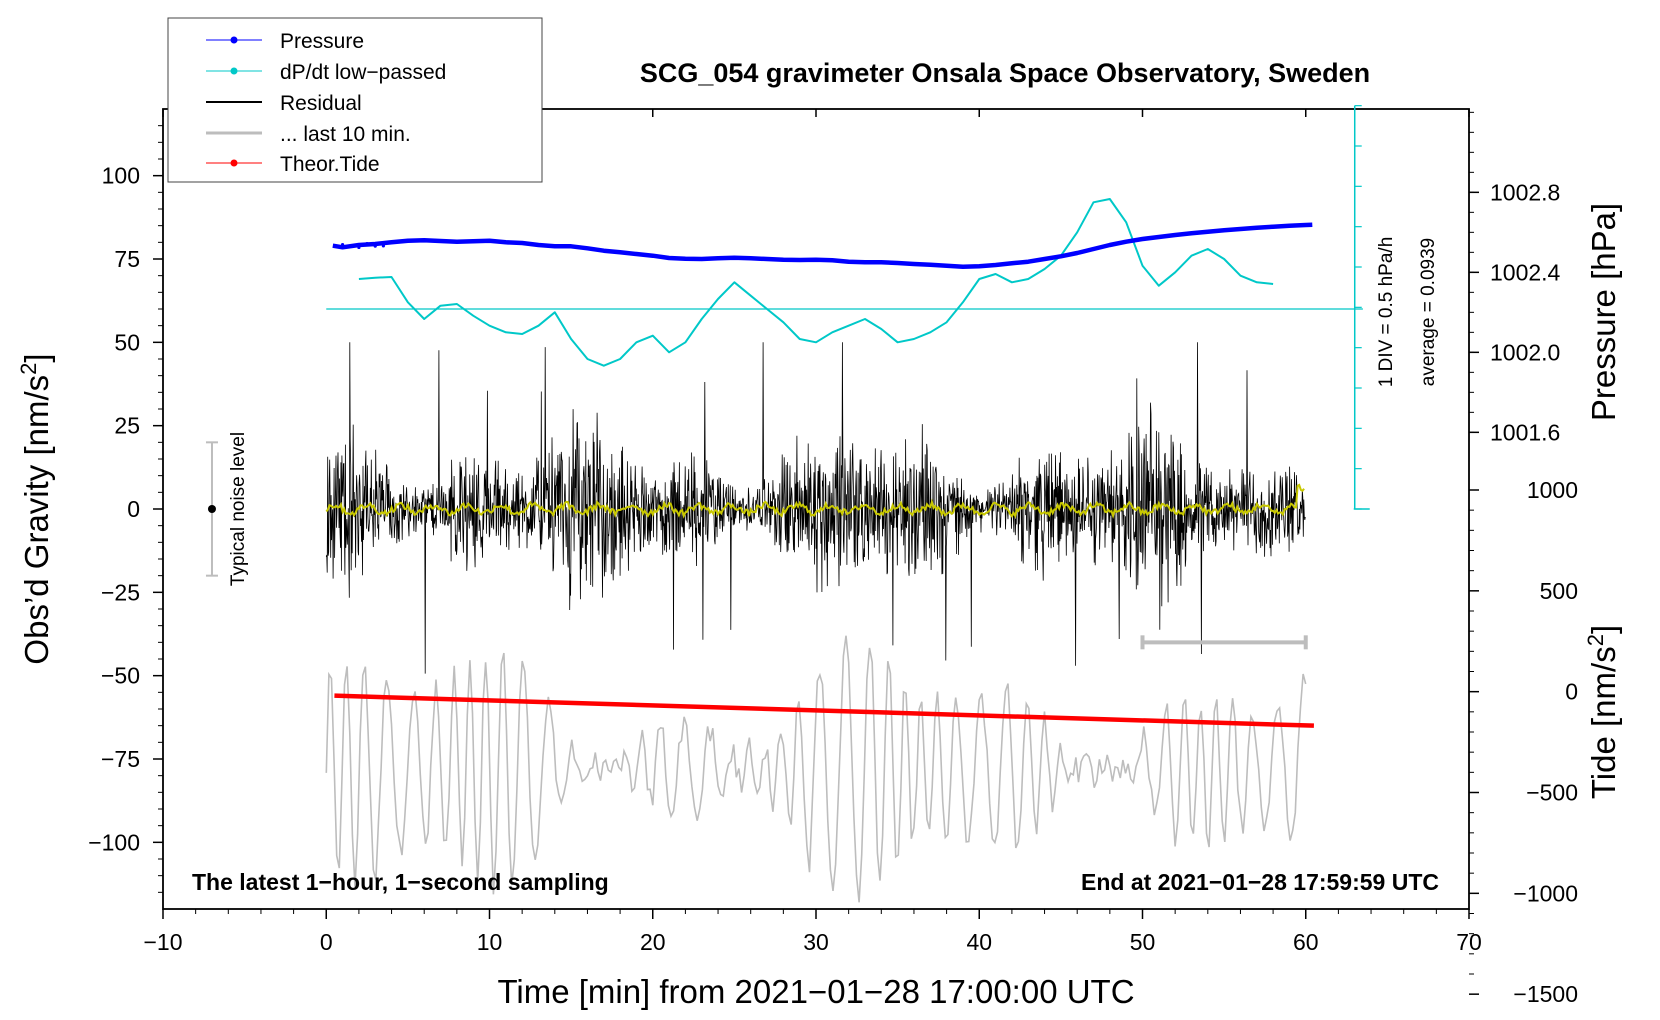 This screenshot has width=1660, height=1020. What do you see at coordinates (35, 508) in the screenshot?
I see `y-axis-title-gravity: Obs’d Gravity [nm/s2]` at bounding box center [35, 508].